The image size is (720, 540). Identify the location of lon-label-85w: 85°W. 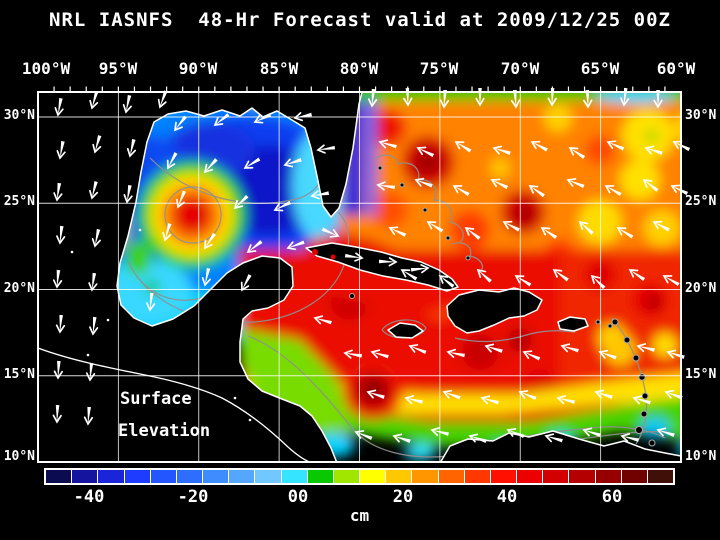
(279, 68).